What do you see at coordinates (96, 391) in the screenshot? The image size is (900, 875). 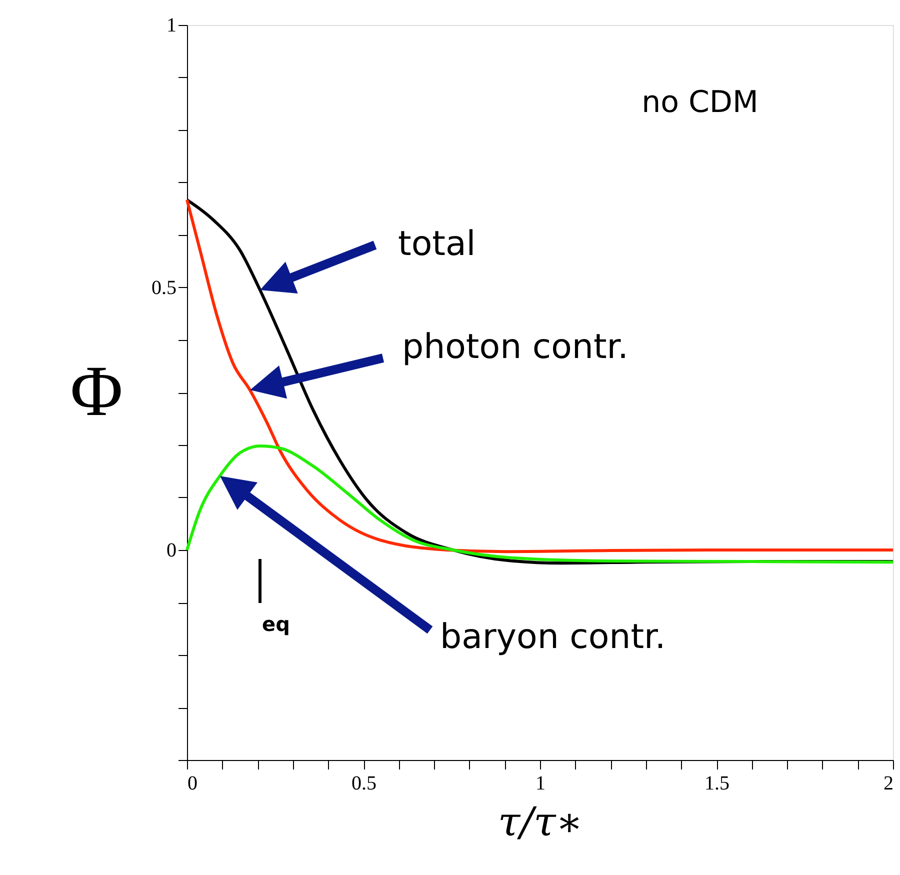 I see `y-axis-title: Φ` at bounding box center [96, 391].